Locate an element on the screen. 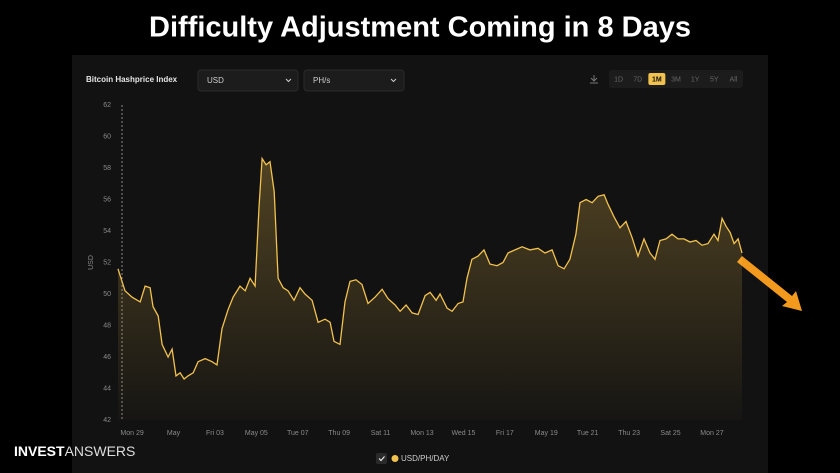 The height and width of the screenshot is (473, 840). check is located at coordinates (381, 459).